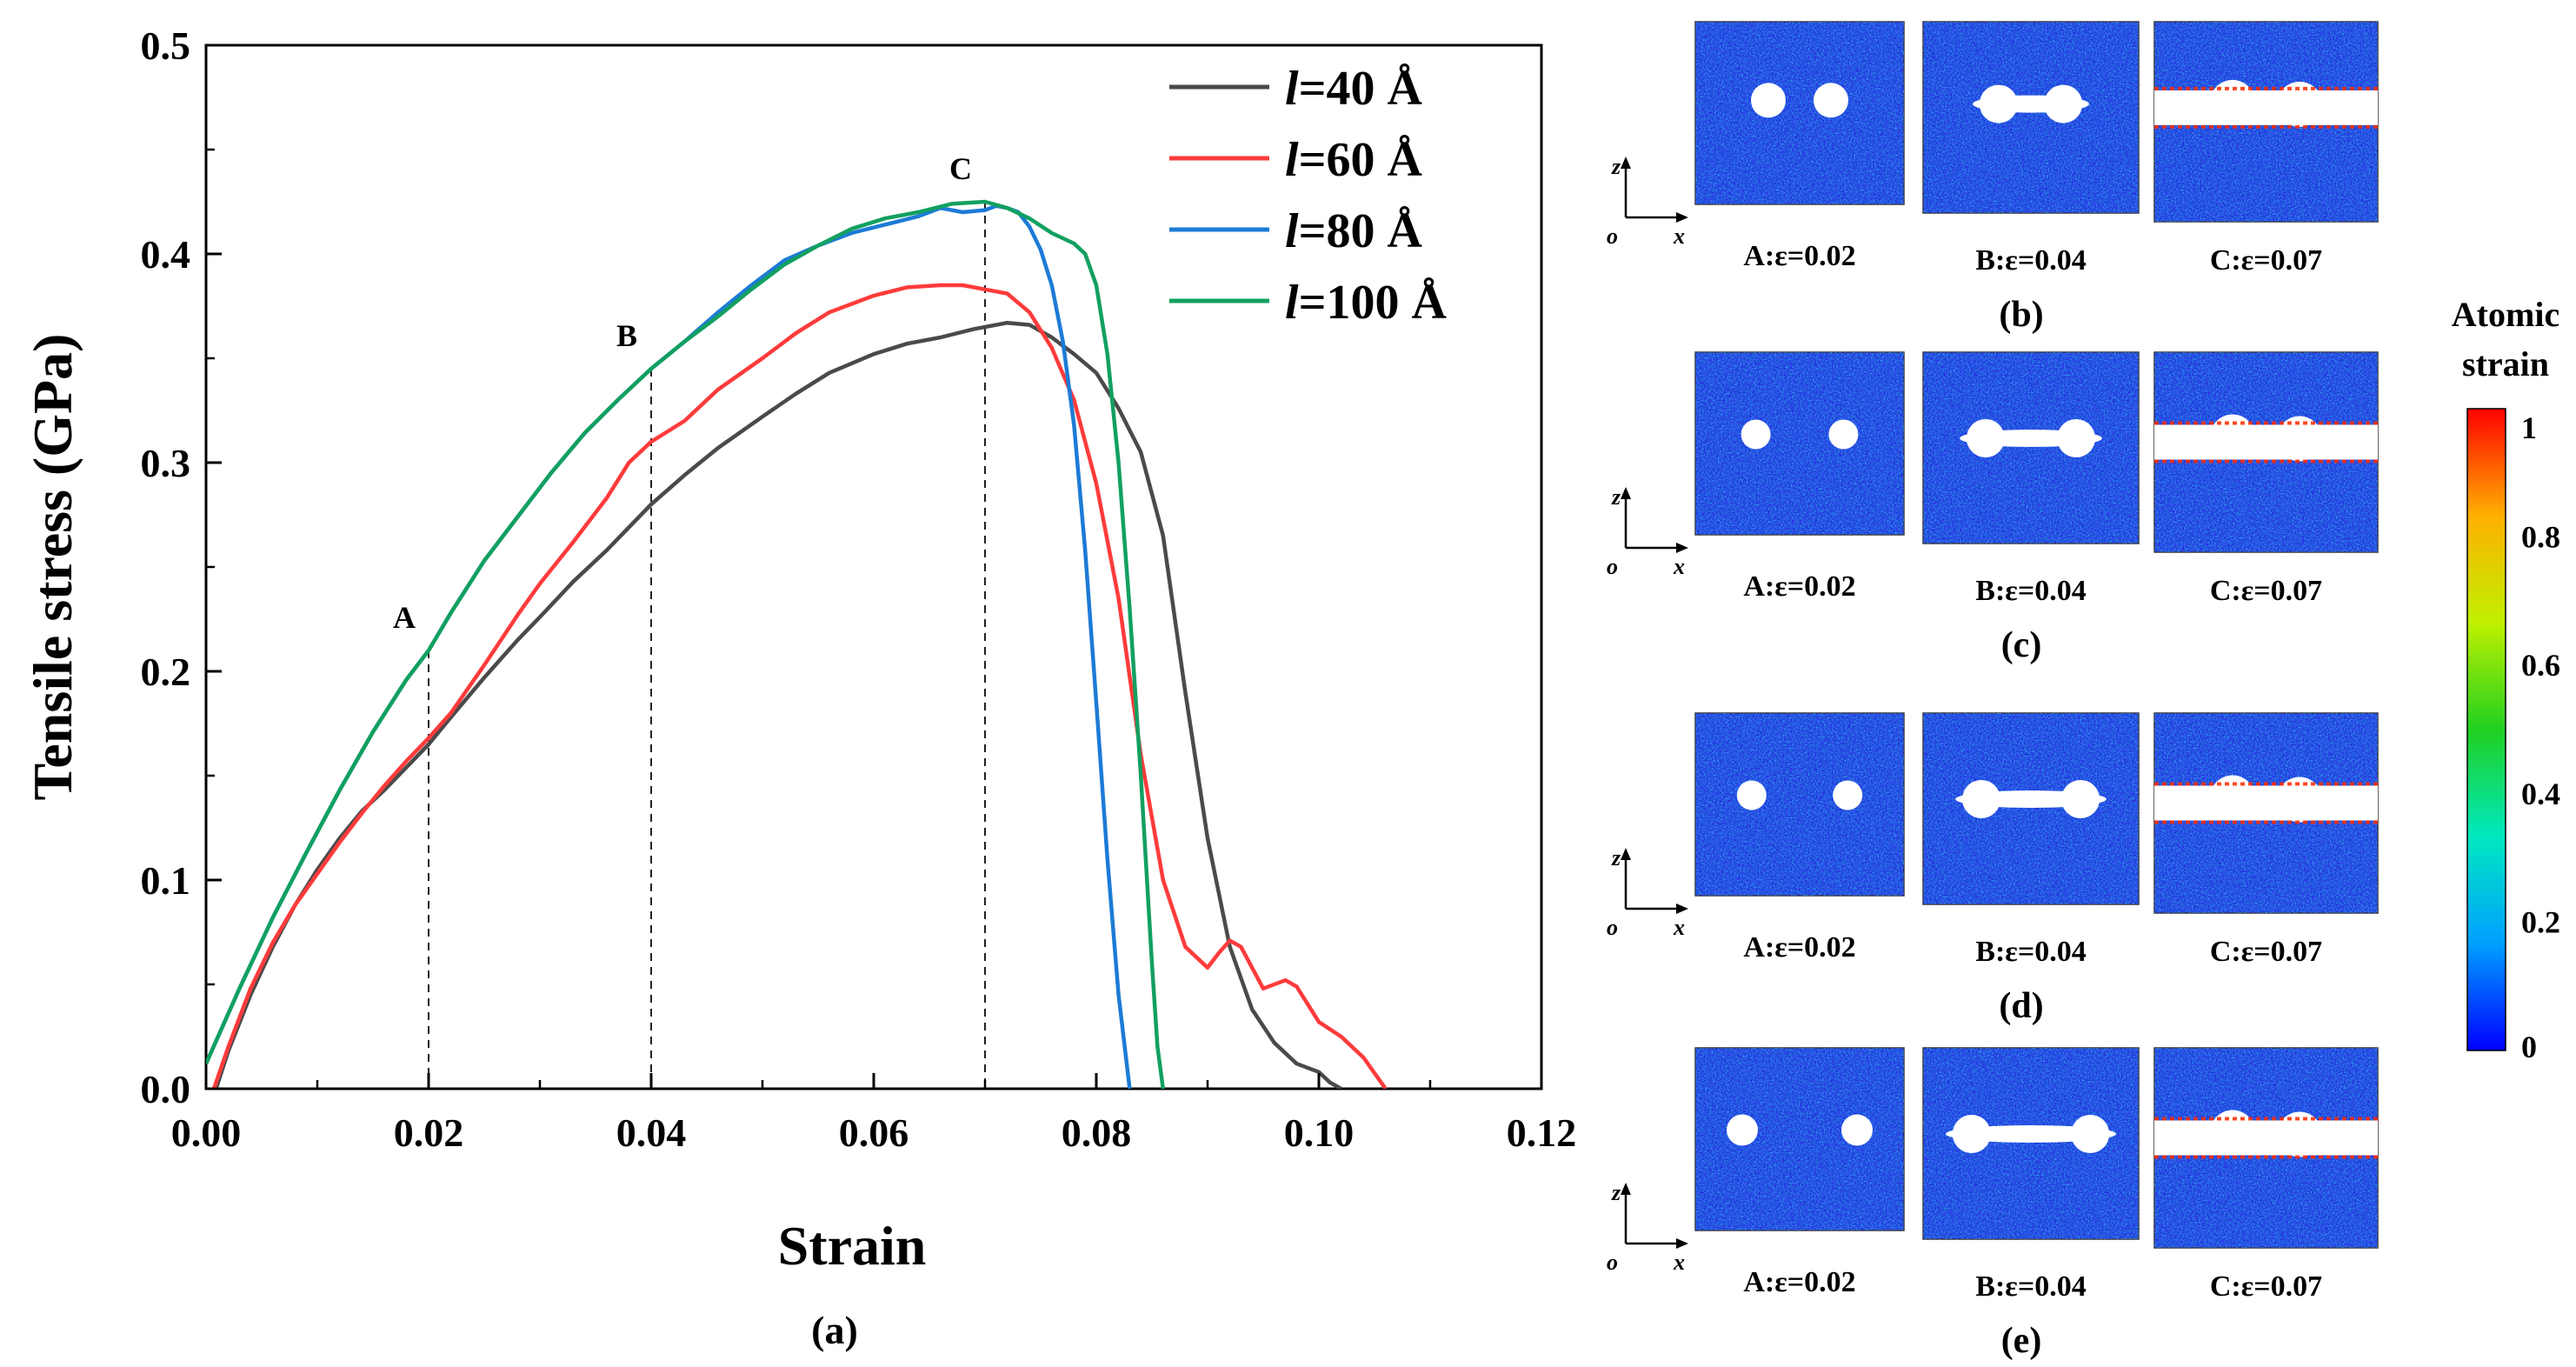  Describe the element at coordinates (2540, 666) in the screenshot. I see `colorbar-tick-label: 0.6` at that location.